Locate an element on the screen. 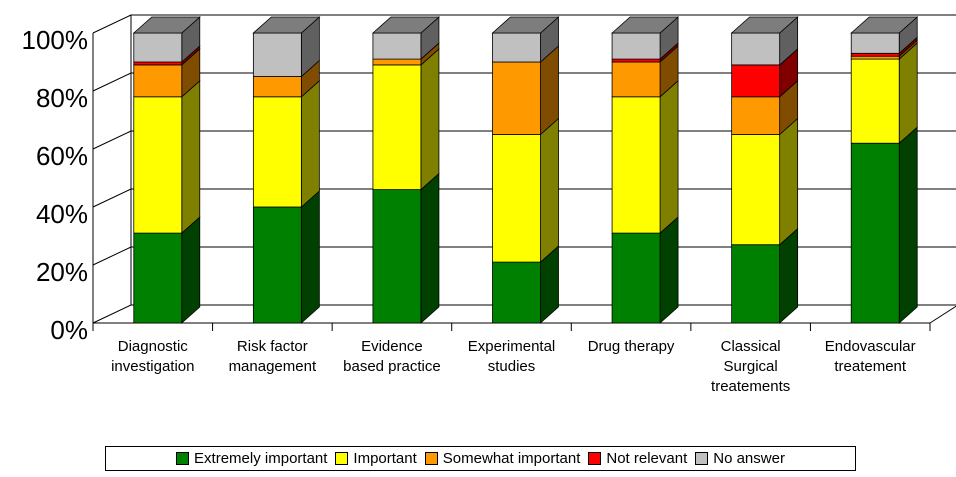  legend-item: No answer is located at coordinates (740, 458).